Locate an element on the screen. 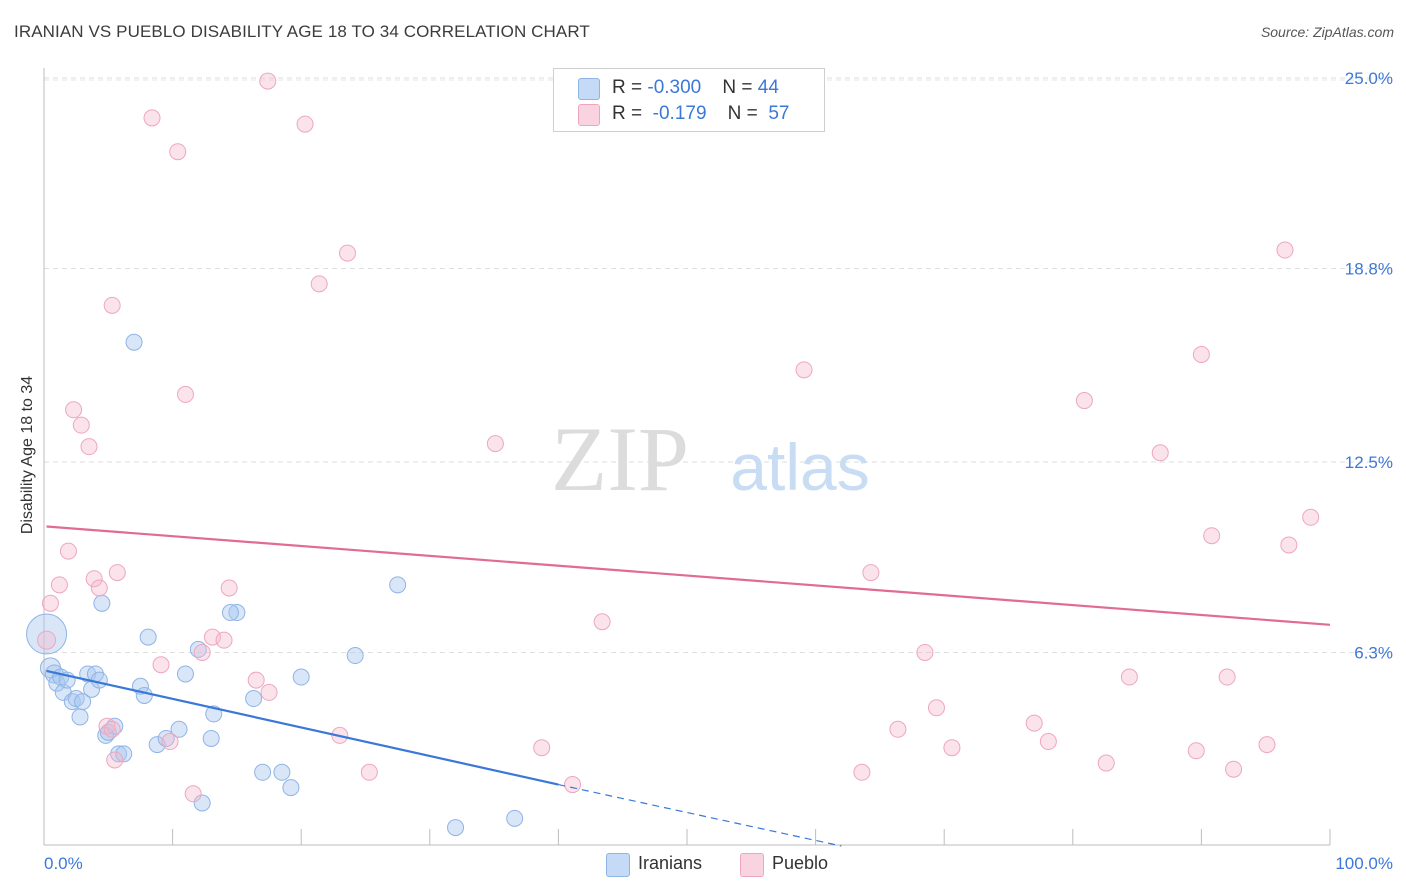  legend-r-value: -0.179 is located at coordinates (679, 113).